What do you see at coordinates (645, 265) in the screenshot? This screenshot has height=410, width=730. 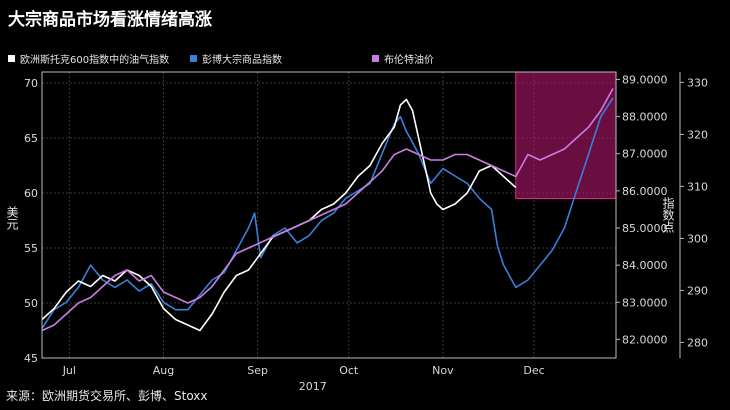 I see `middle-tick-label: 84.0000` at bounding box center [645, 265].